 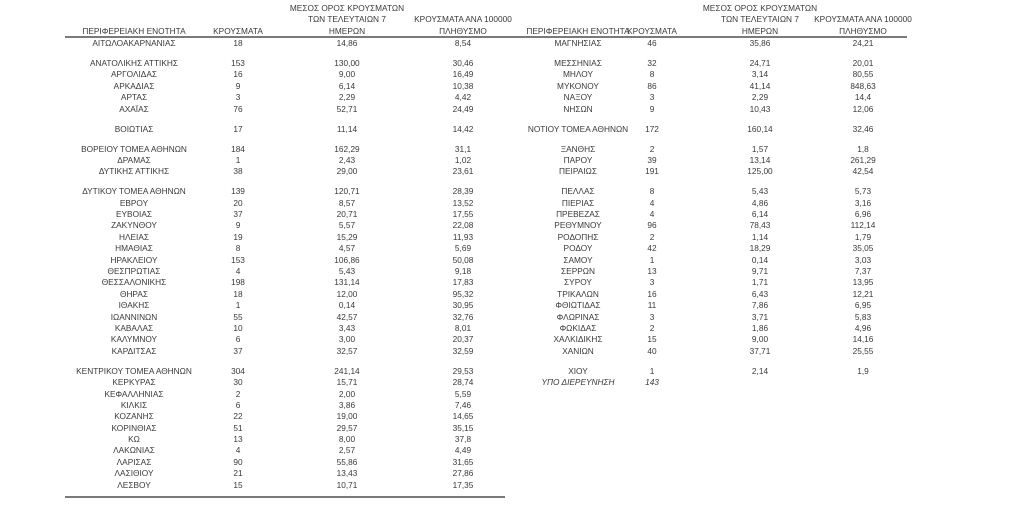 What do you see at coordinates (578, 191) in the screenshot?
I see `cell-region: ΠΕΛΛΑΣ` at bounding box center [578, 191].